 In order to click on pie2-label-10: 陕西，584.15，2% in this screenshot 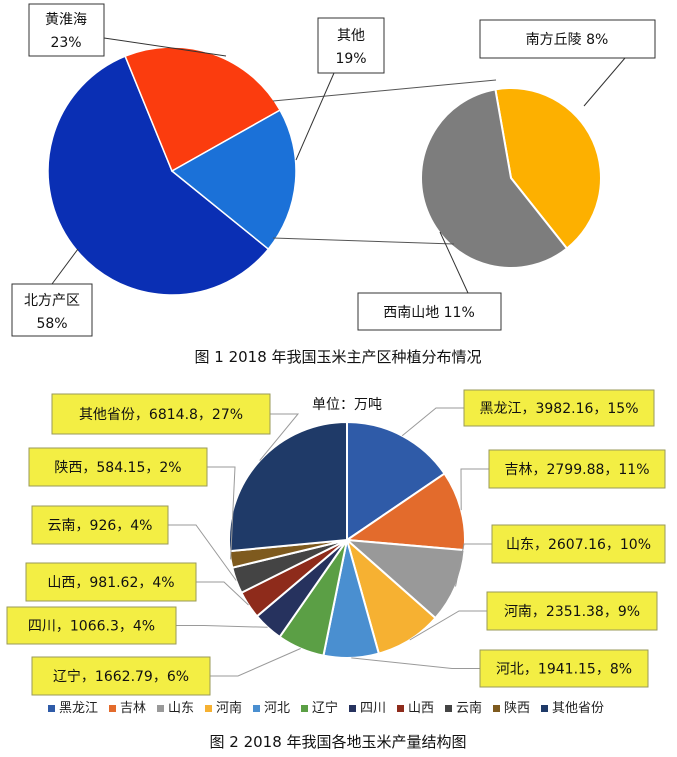, I will do `click(117, 468)`.